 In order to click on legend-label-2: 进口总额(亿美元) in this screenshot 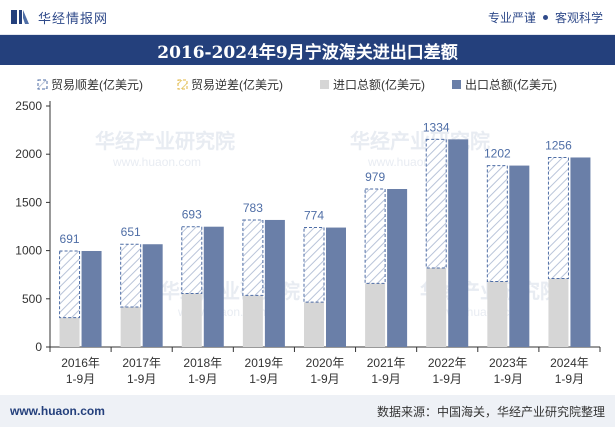, I will do `click(379, 84)`.